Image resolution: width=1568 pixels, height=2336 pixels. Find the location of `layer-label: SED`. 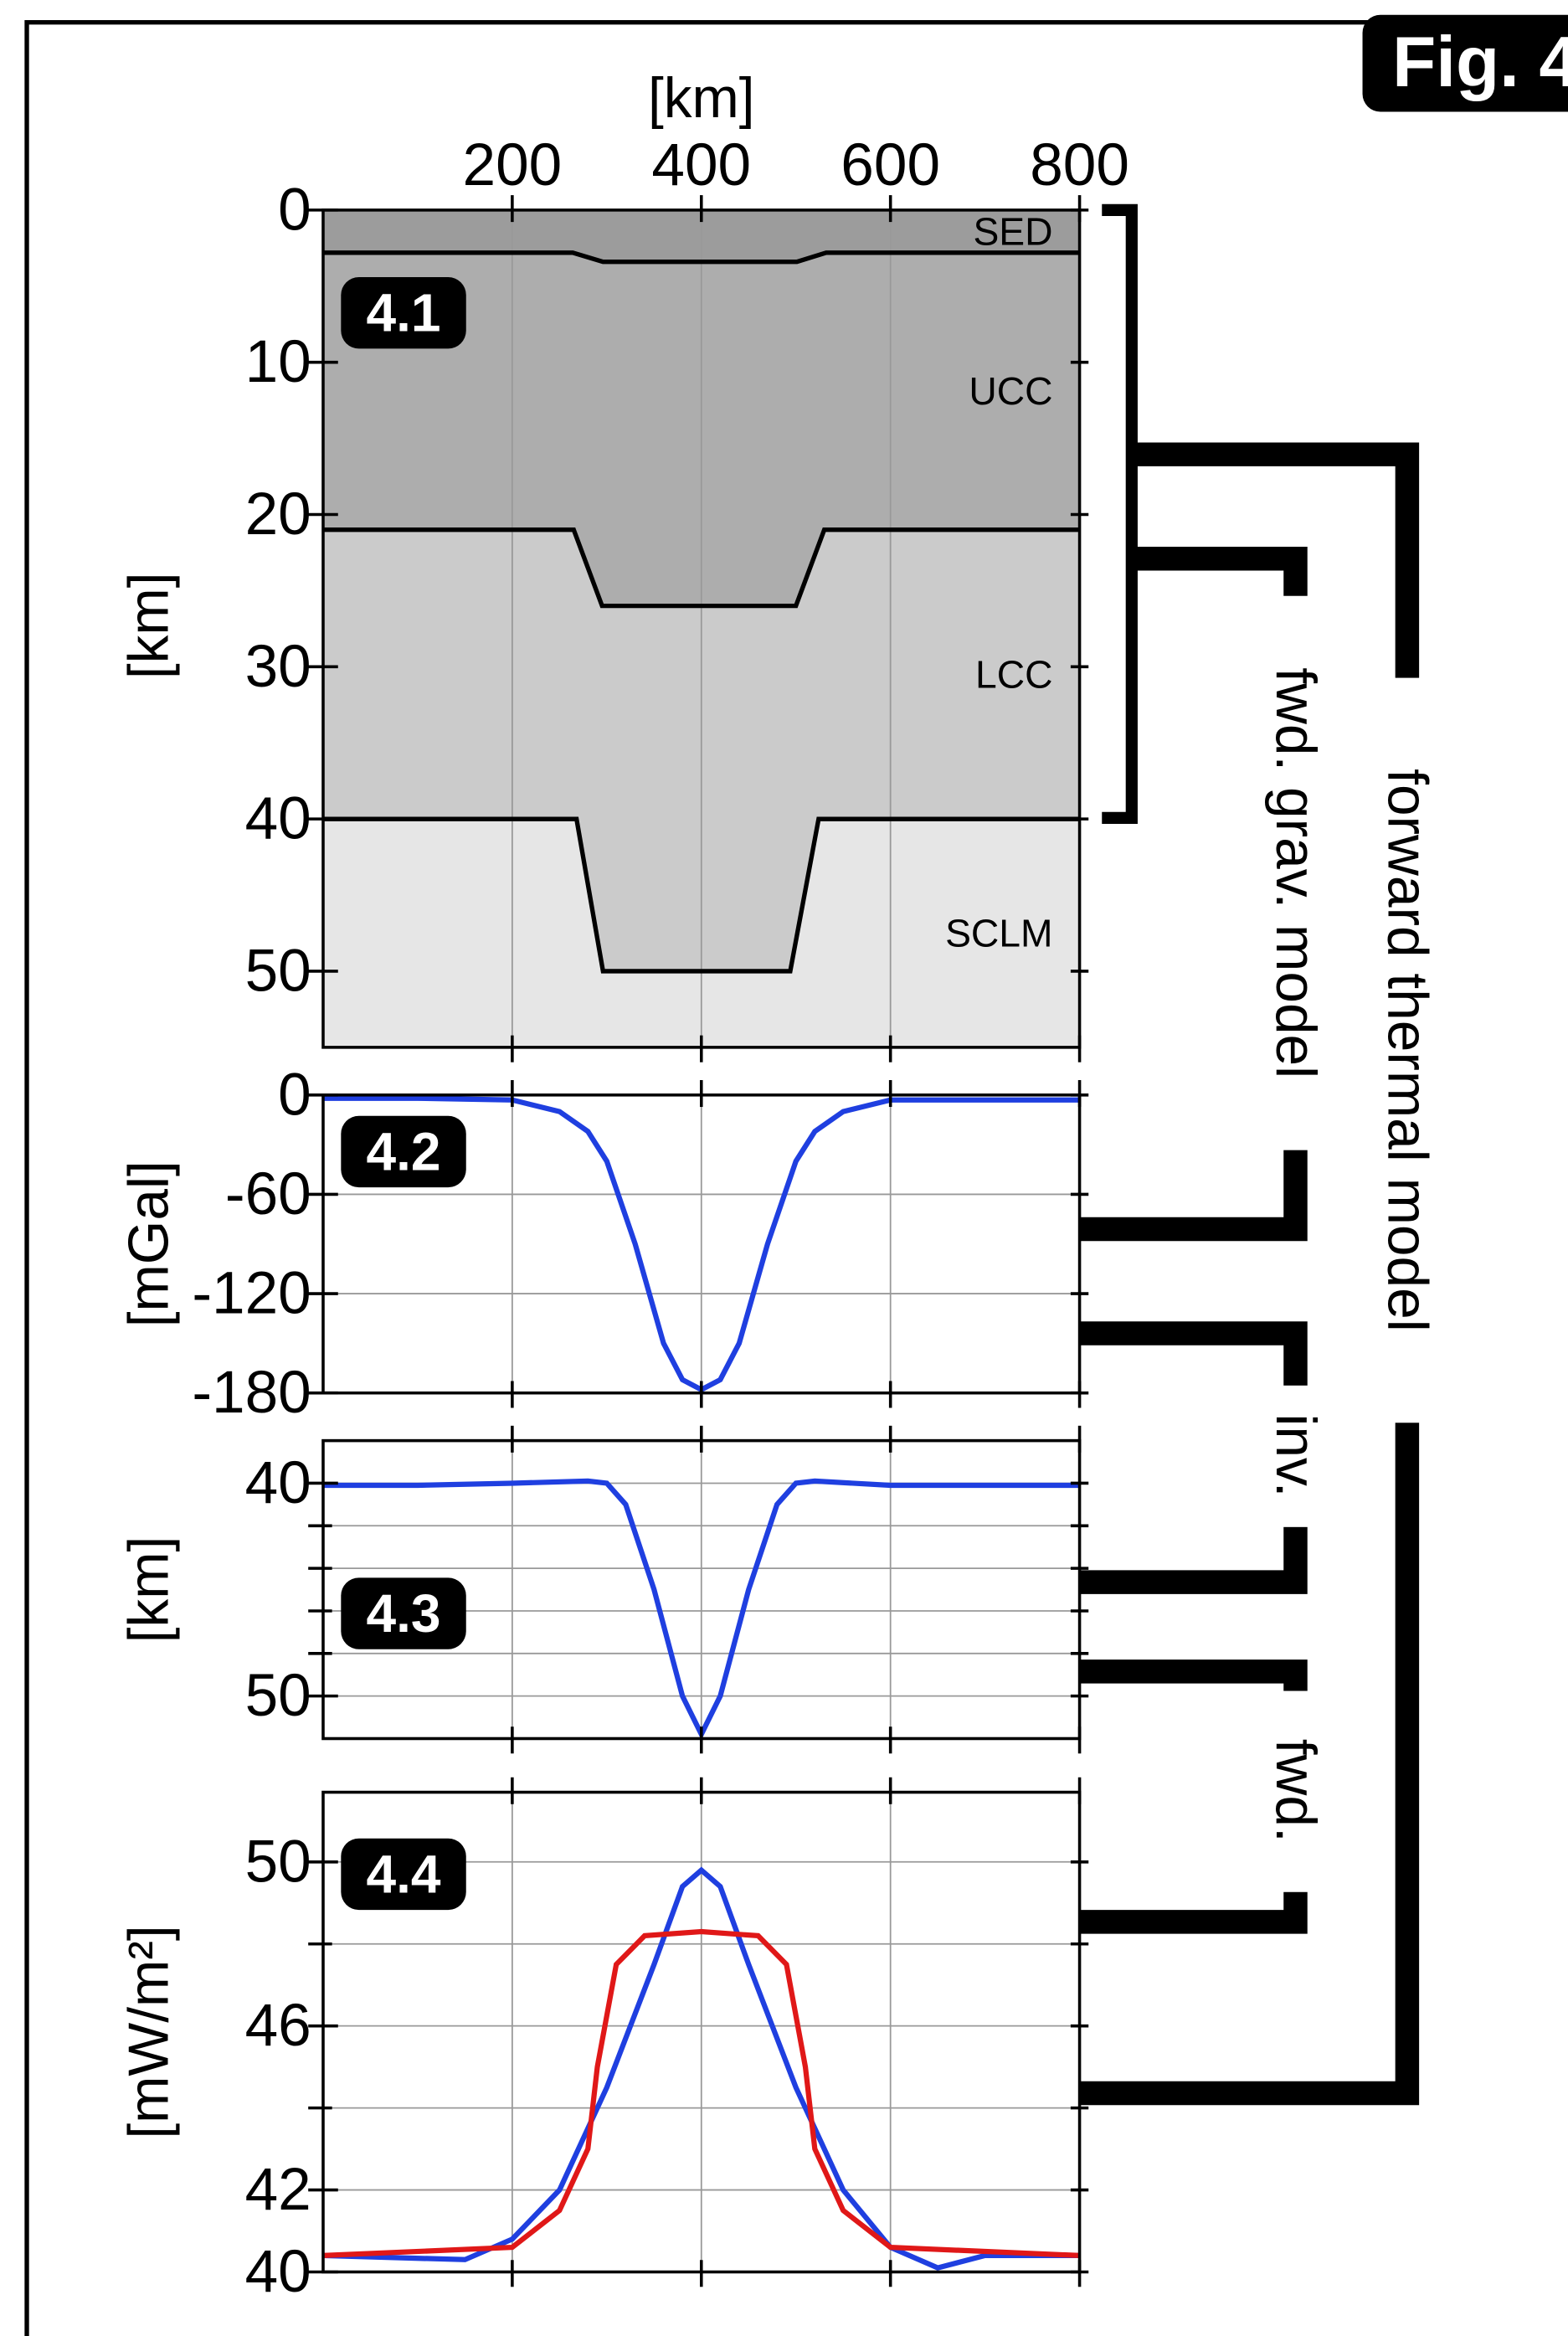

layer-label: SED is located at coordinates (1012, 231).